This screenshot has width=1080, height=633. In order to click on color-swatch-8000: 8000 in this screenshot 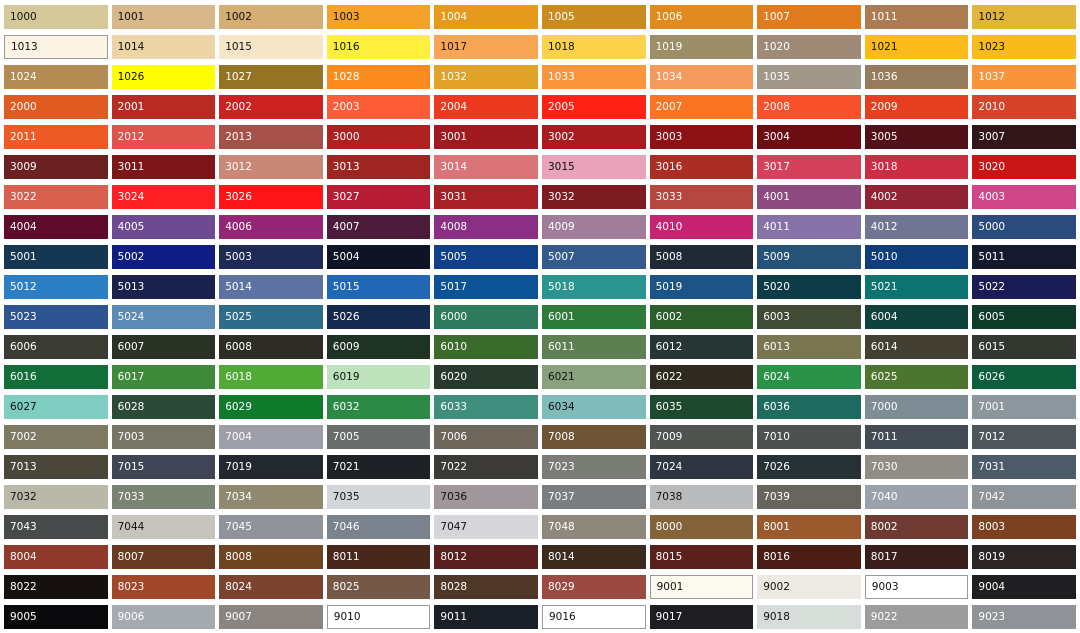, I will do `click(701, 527)`.